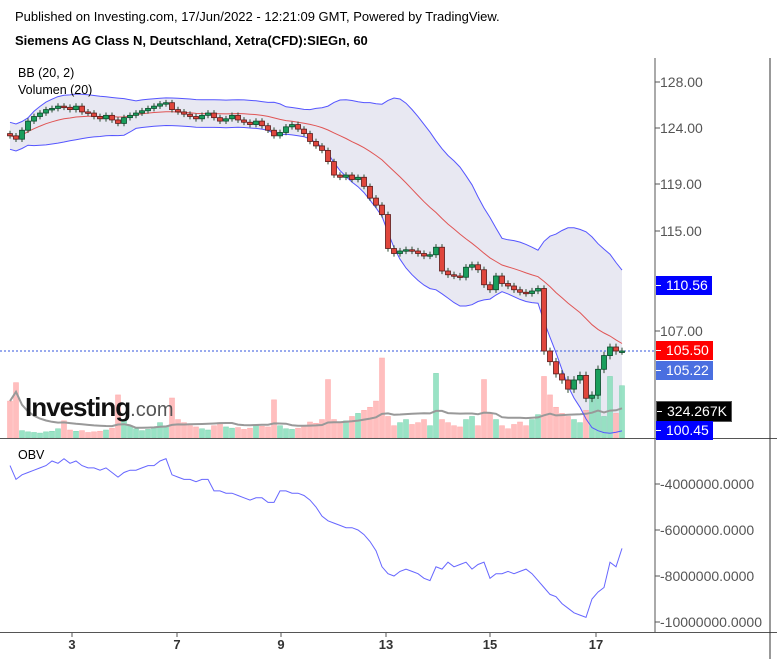  I want to click on x-axis-label: 9, so click(281, 644).